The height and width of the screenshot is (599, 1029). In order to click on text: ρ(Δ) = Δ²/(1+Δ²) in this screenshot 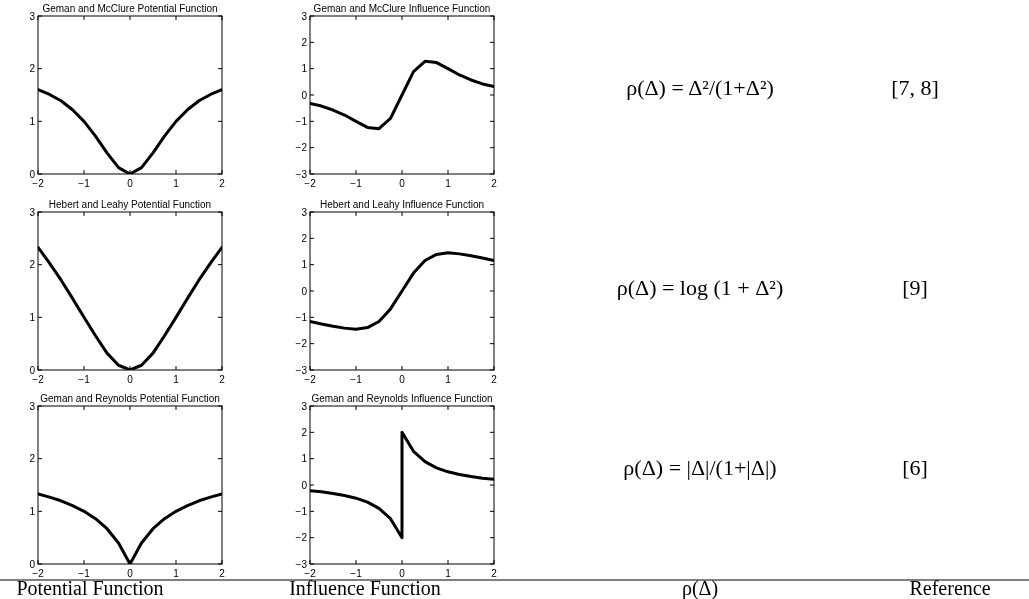, I will do `click(700, 87)`.